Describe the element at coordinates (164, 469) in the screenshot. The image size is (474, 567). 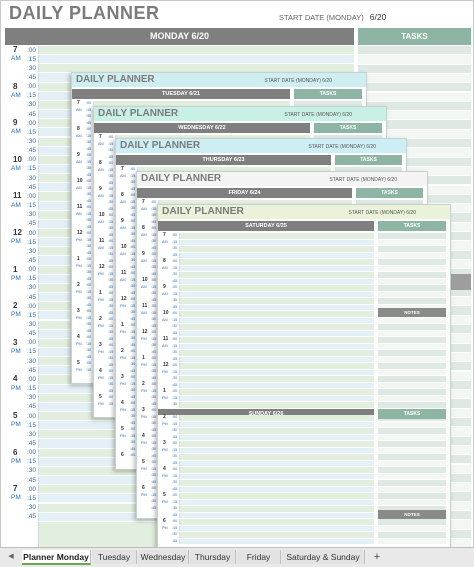
I see `sheet-hour-label: 4` at that location.